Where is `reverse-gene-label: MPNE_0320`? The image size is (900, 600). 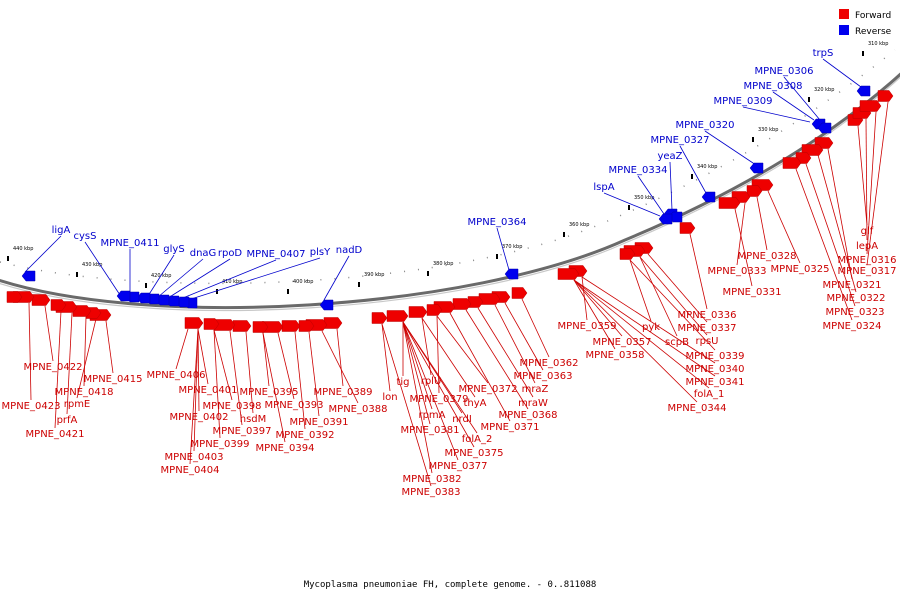
reverse-gene-label: MPNE_0320 is located at coordinates (705, 125).